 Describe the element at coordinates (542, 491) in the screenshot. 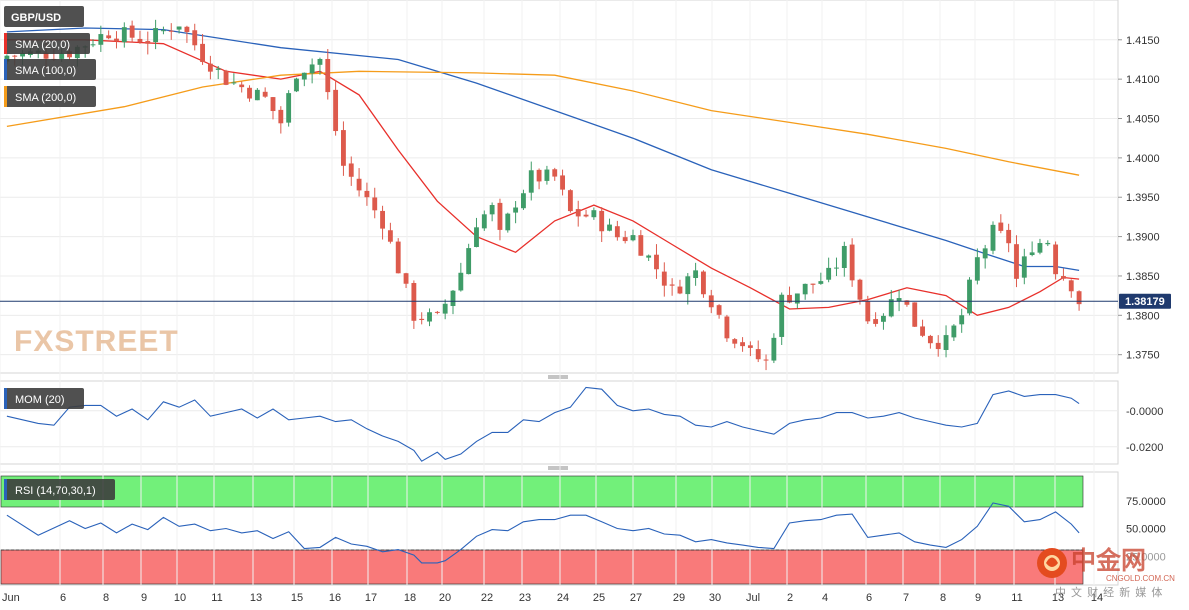

I see `rsi-overbought-band` at that location.